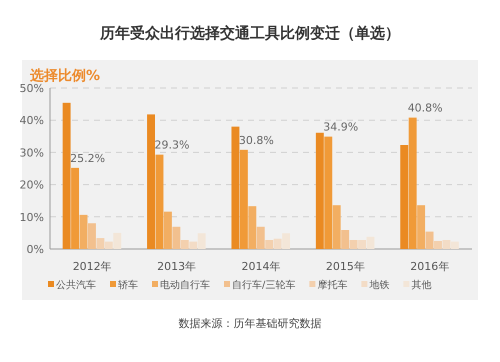 The height and width of the screenshot is (362, 500). What do you see at coordinates (32, 121) in the screenshot?
I see `y-tick-label: 40%` at bounding box center [32, 121].